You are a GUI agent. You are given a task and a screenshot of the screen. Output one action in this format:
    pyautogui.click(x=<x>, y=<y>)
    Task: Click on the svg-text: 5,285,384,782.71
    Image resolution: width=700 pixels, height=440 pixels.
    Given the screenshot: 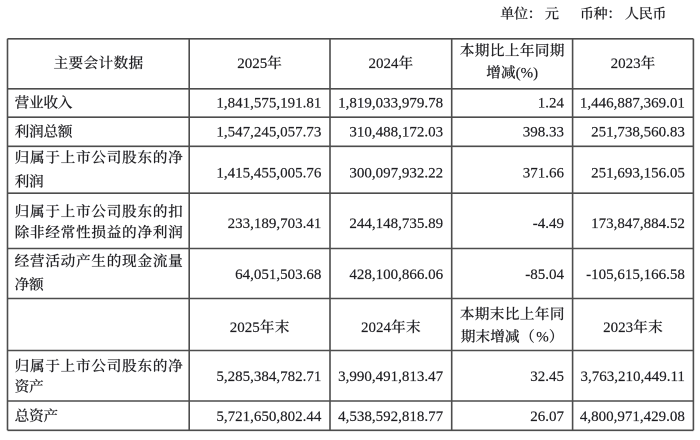 What is the action you would take?
    pyautogui.click(x=268, y=377)
    